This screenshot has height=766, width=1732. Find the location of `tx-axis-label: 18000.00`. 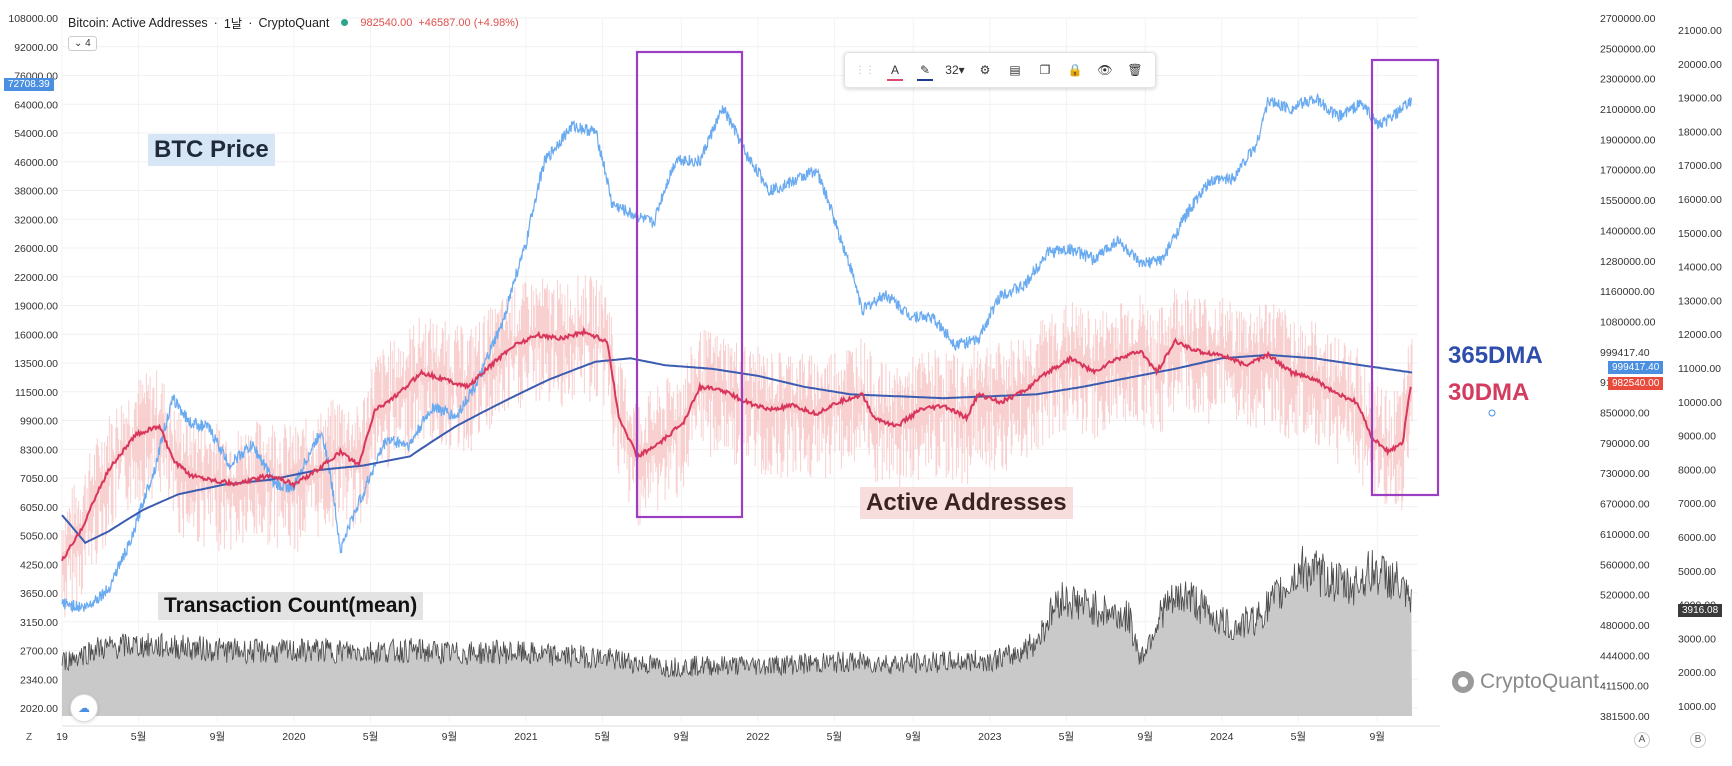

tx-axis-label: 18000.00 is located at coordinates (1700, 132).